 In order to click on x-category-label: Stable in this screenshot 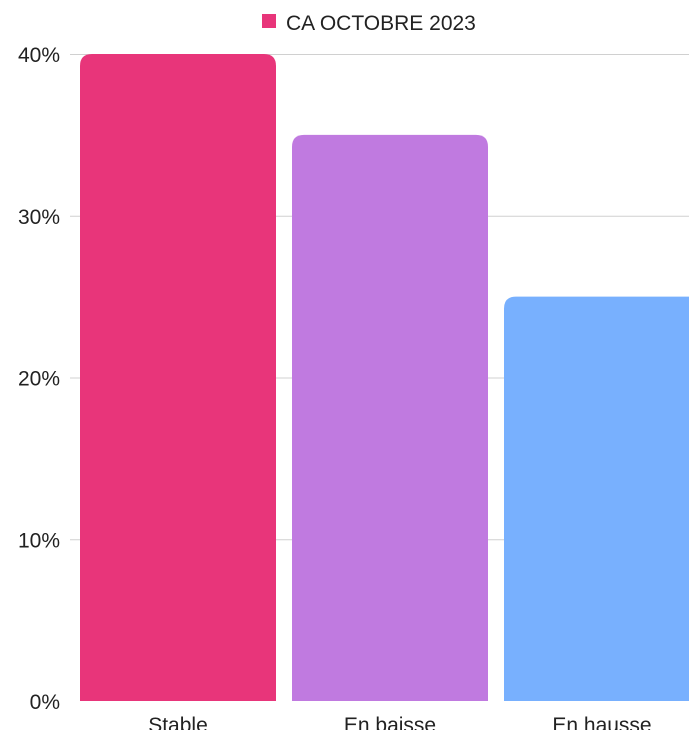, I will do `click(178, 722)`.